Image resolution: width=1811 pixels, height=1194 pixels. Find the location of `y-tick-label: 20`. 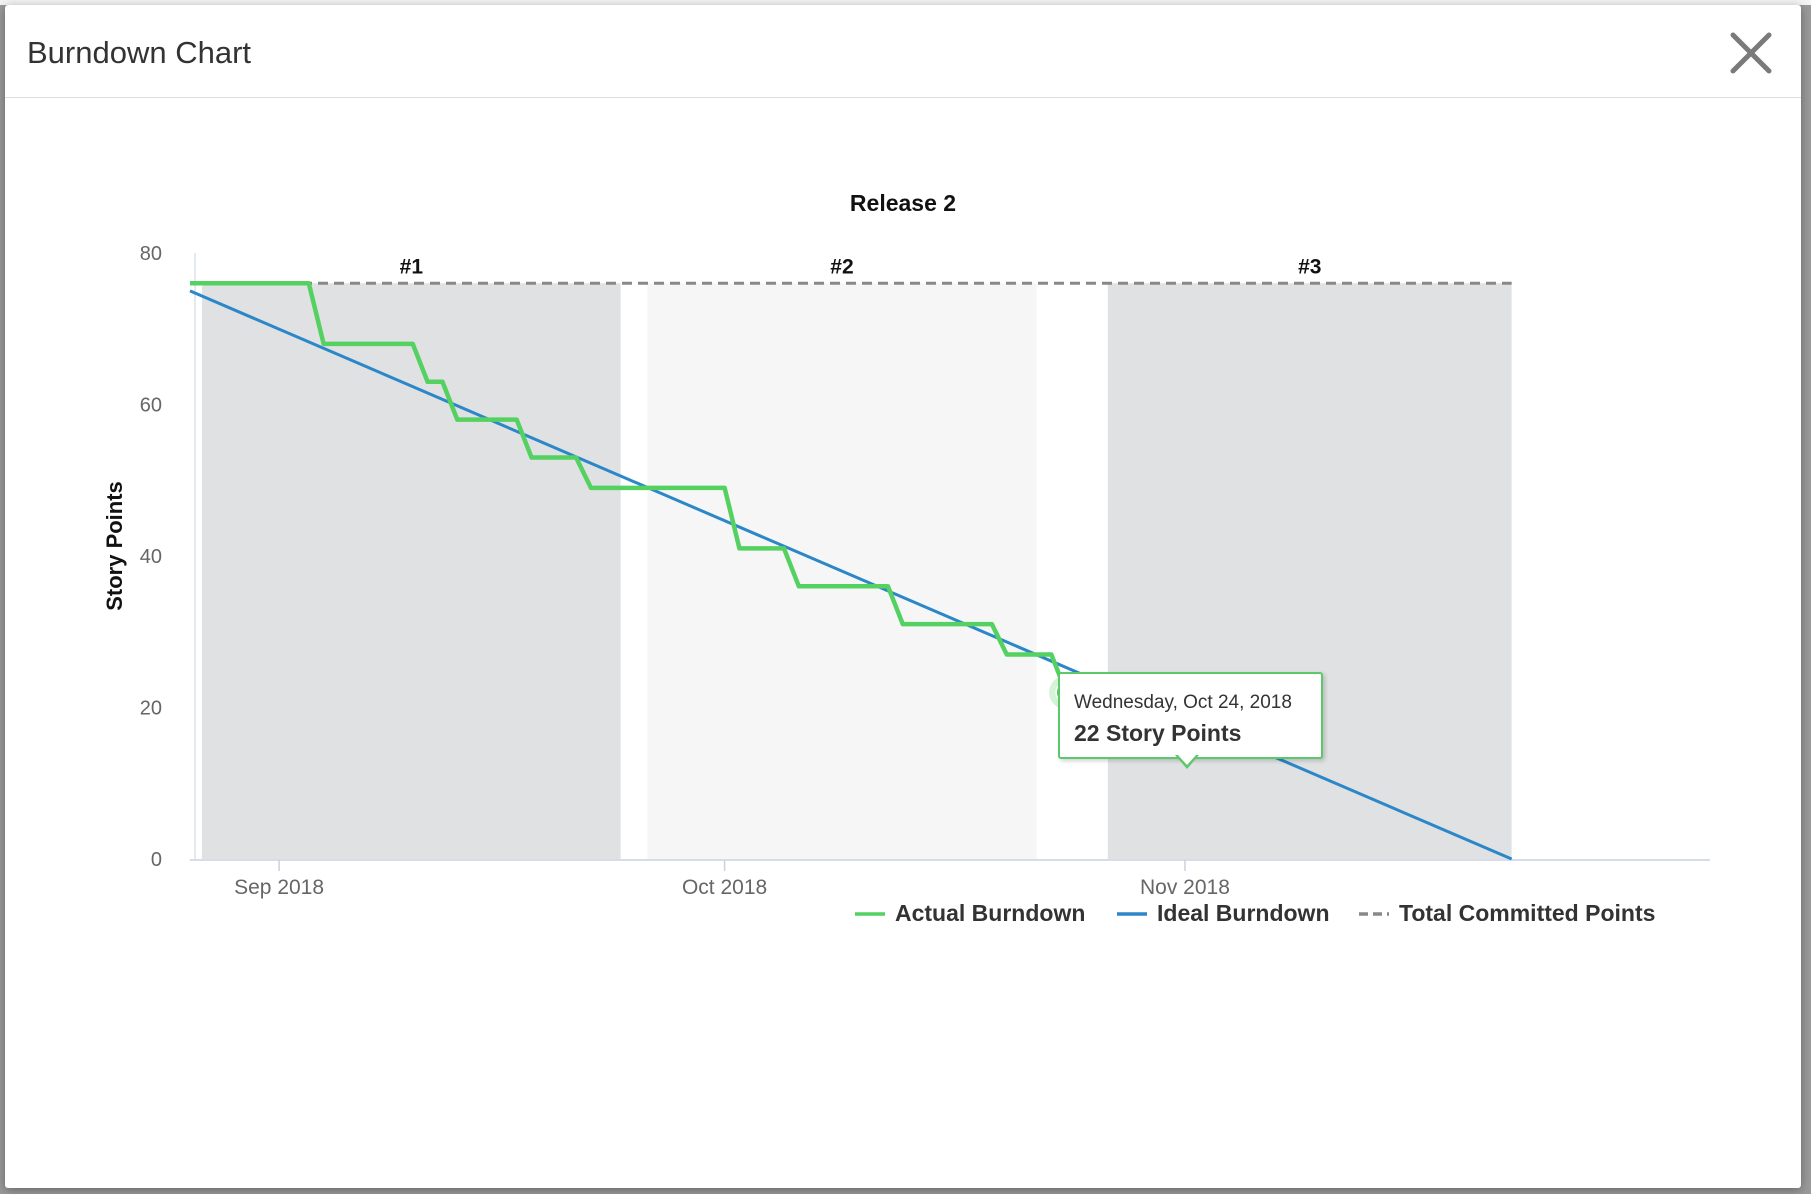

y-tick-label: 20 is located at coordinates (151, 709).